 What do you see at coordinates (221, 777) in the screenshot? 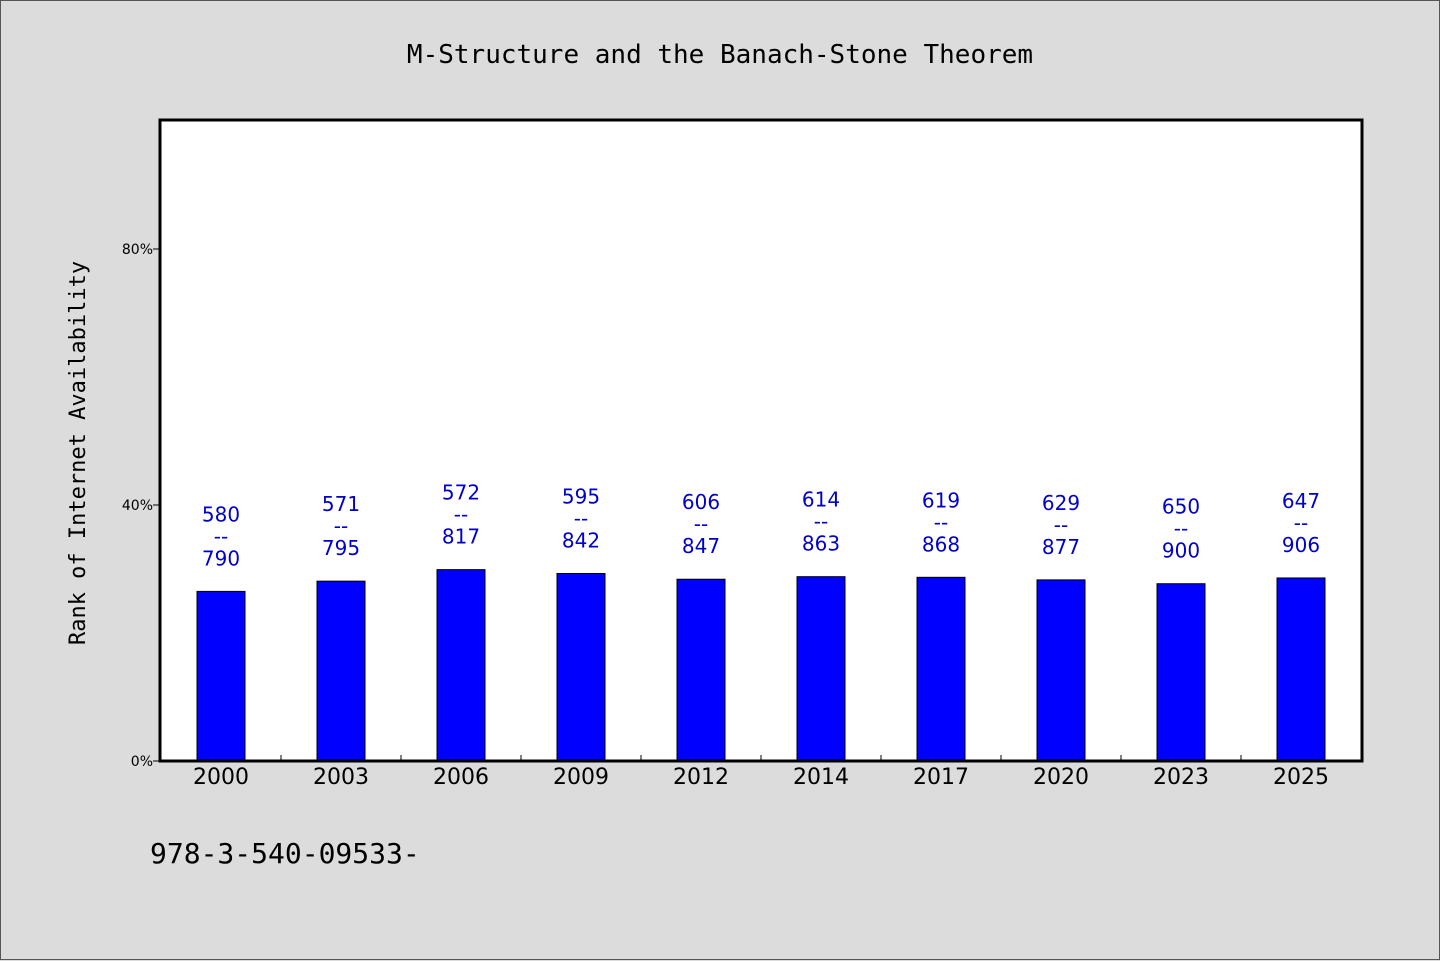
I see `x-tick-label-2000: 2000` at bounding box center [221, 777].